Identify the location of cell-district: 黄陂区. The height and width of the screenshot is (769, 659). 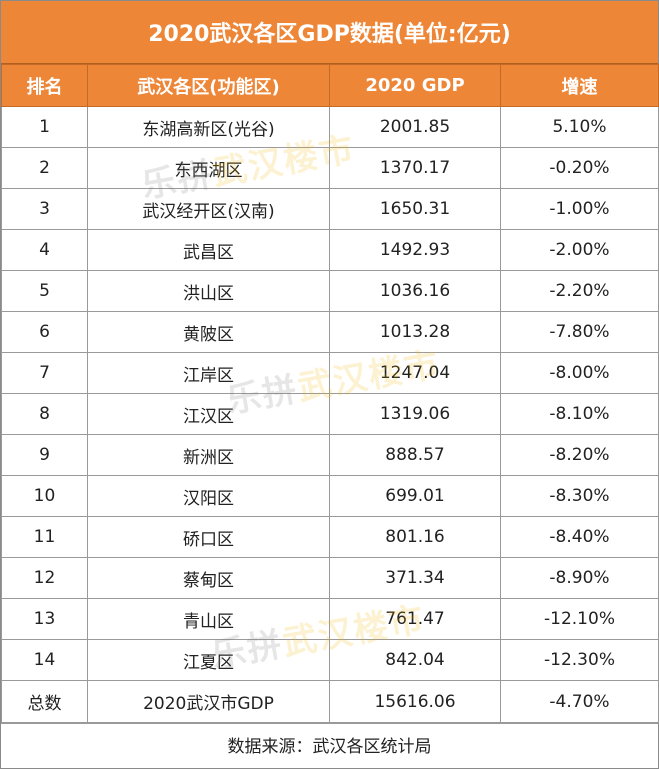
(208, 332).